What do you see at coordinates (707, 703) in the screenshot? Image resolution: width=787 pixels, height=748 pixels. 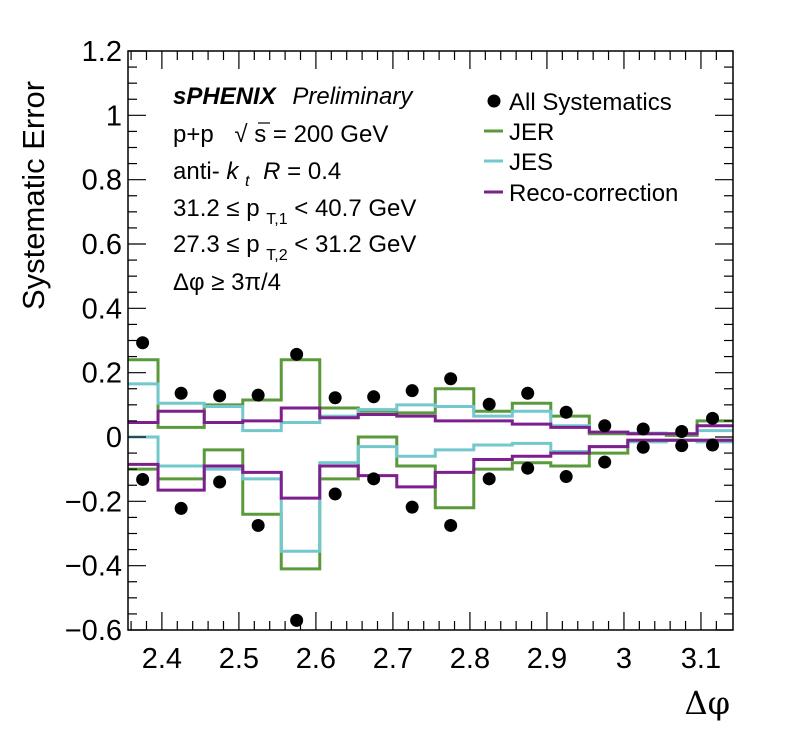 I see `x-axis-title: Δφ` at bounding box center [707, 703].